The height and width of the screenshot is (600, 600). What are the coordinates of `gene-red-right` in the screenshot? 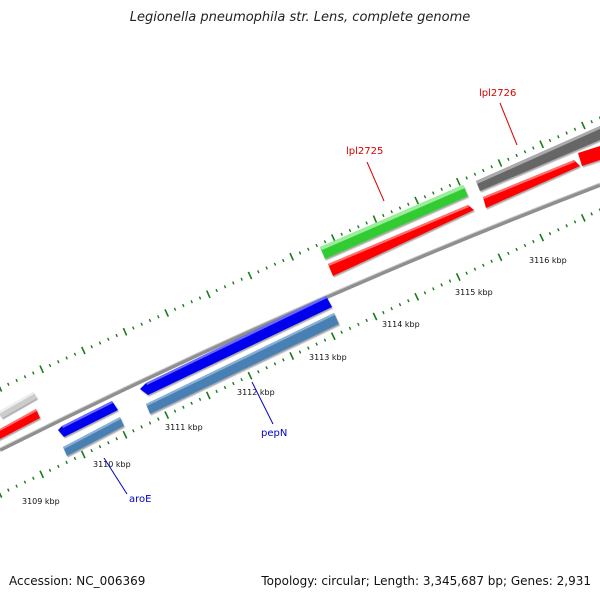 It's located at (589, 156).